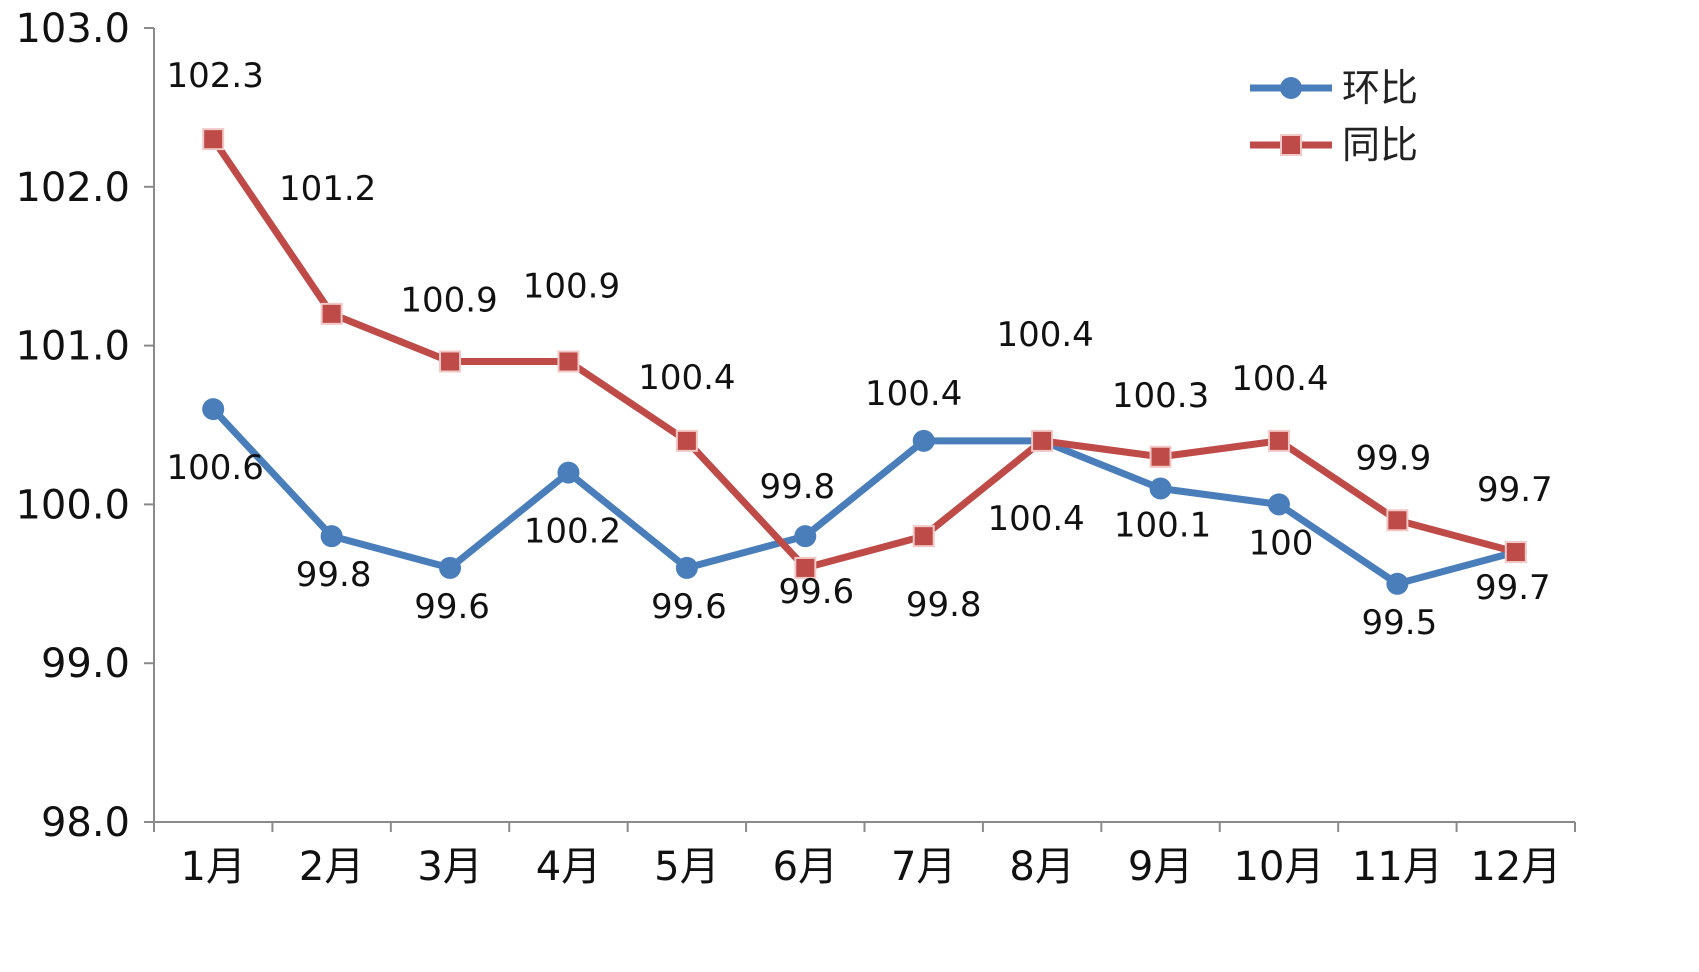 The image size is (1699, 972). What do you see at coordinates (85, 823) in the screenshot?
I see `y-tick-label: 98.0` at bounding box center [85, 823].